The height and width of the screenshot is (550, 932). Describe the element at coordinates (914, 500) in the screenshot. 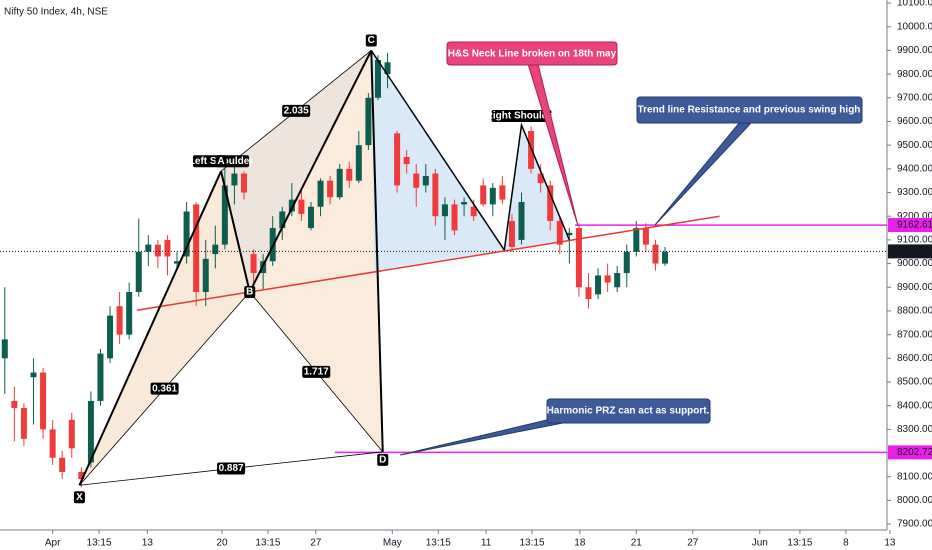

I see `y-tick-label: 8000.00` at that location.